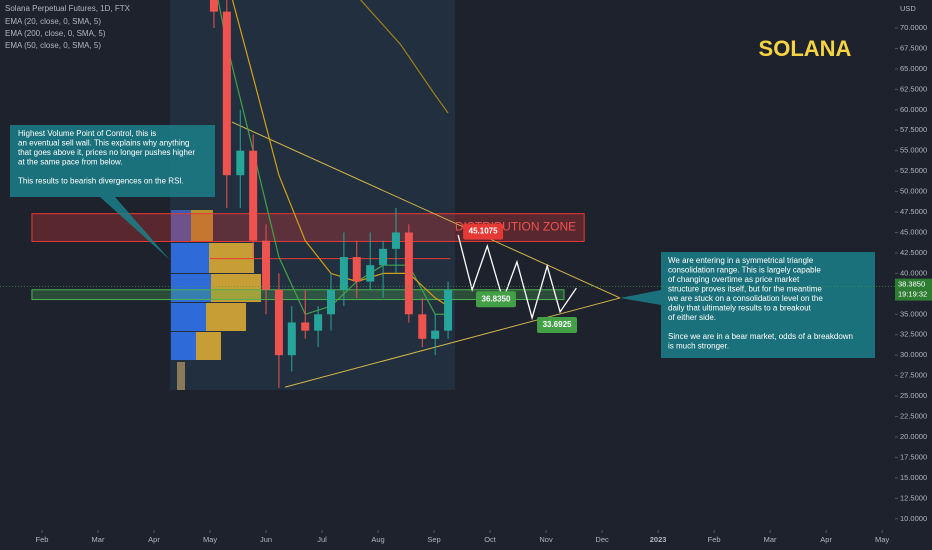 The width and height of the screenshot is (932, 550). What do you see at coordinates (913, 191) in the screenshot?
I see `y-tick-label: 50.0000` at bounding box center [913, 191].